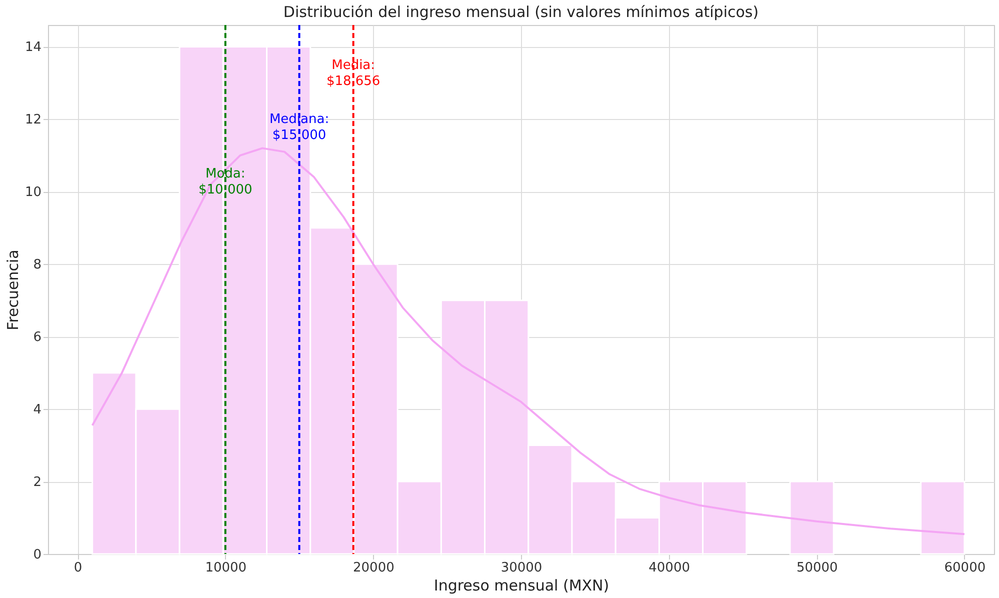  Describe the element at coordinates (37, 265) in the screenshot. I see `y-tick-label: 8` at that location.